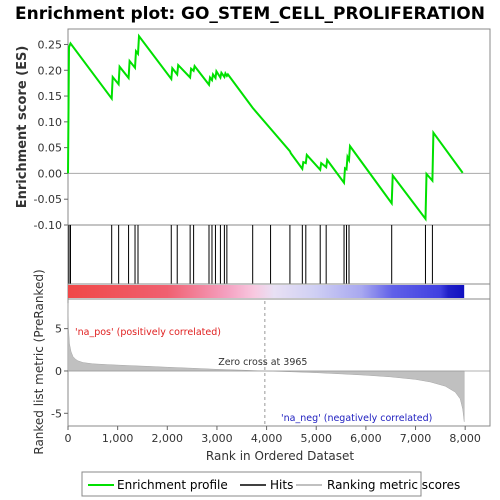 This screenshot has width=500, height=500. I want to click on es-y-tick-label: 0.15, so click(50, 96).